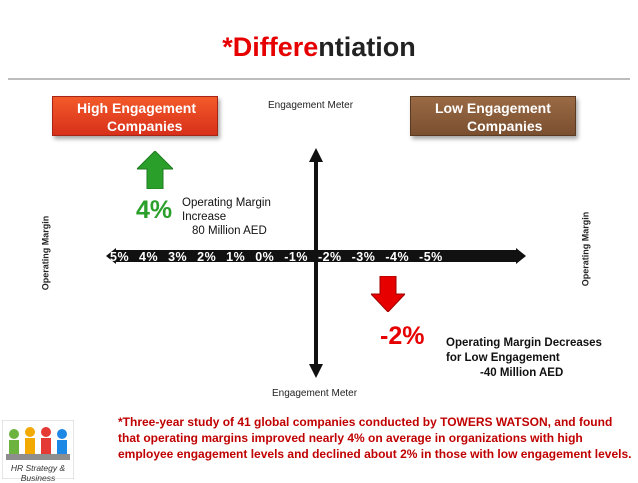 The width and height of the screenshot is (638, 483). Describe the element at coordinates (38, 473) in the screenshot. I see `logo-caption: HR Strategy & Business` at that location.